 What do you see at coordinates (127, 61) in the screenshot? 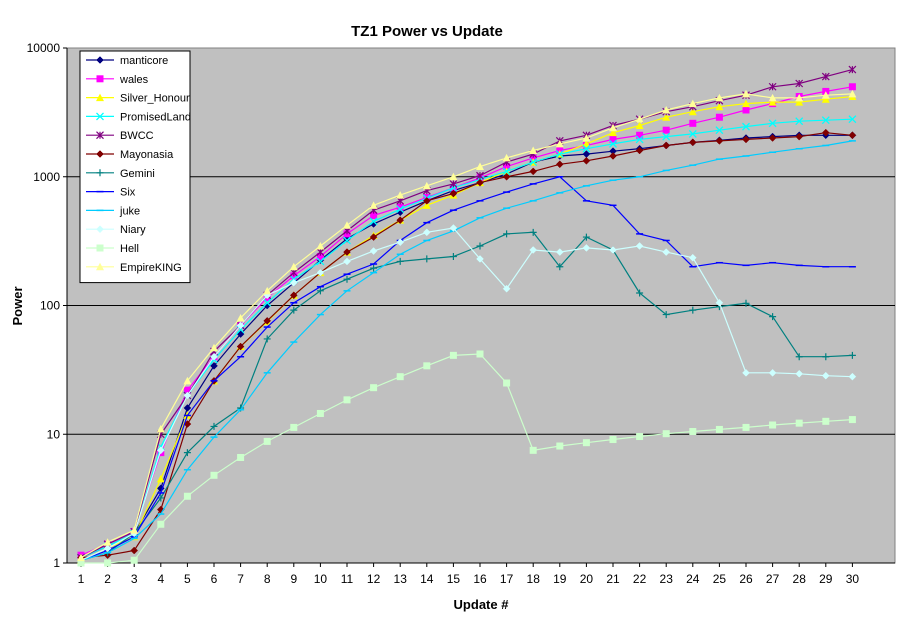
I see `legend-item: manticore` at bounding box center [127, 61].